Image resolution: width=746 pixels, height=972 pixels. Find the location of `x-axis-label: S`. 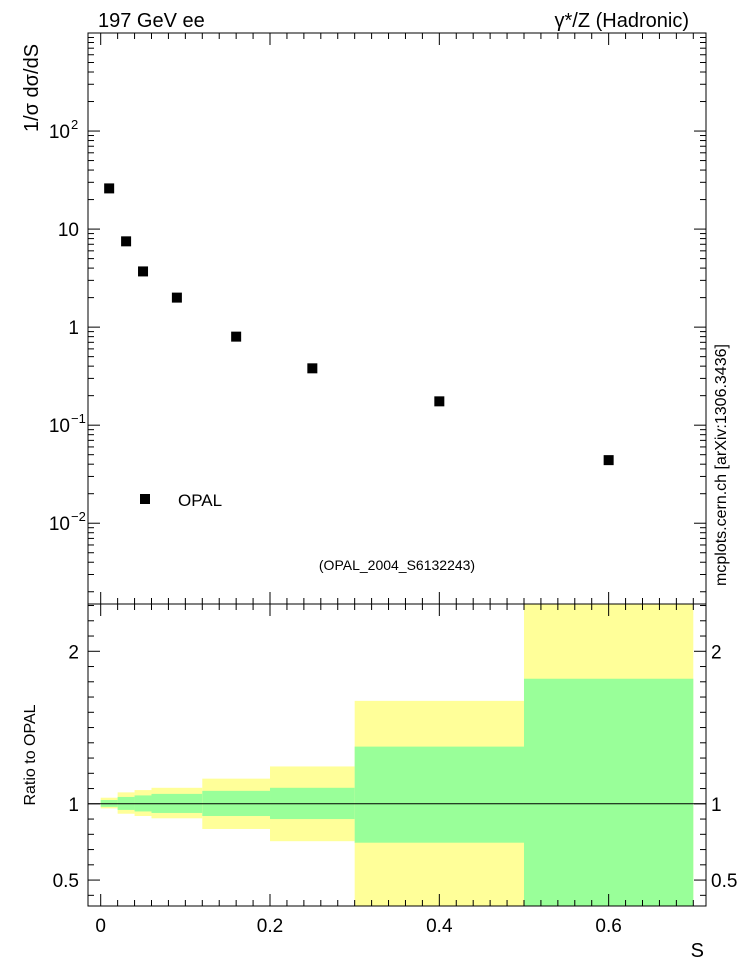

x-axis-label: S is located at coordinates (697, 951).